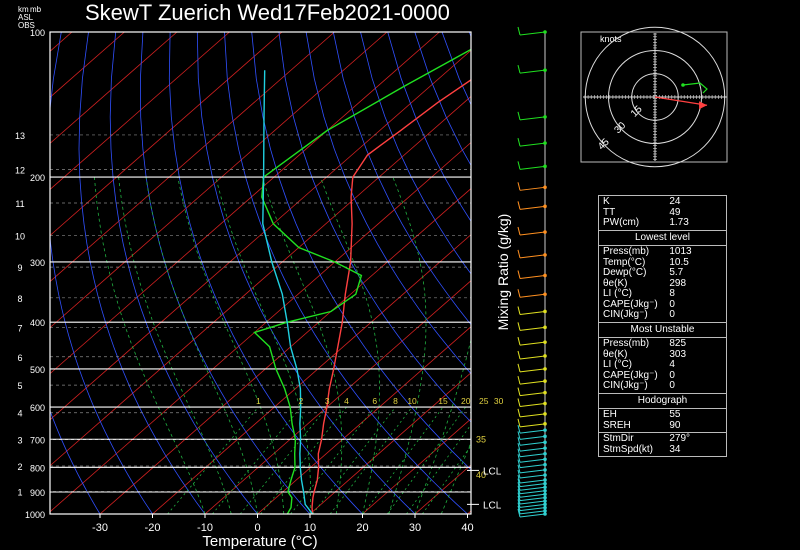 The image size is (800, 550). Describe the element at coordinates (37, 468) in the screenshot. I see `pressure-tick-label: 800` at that location.